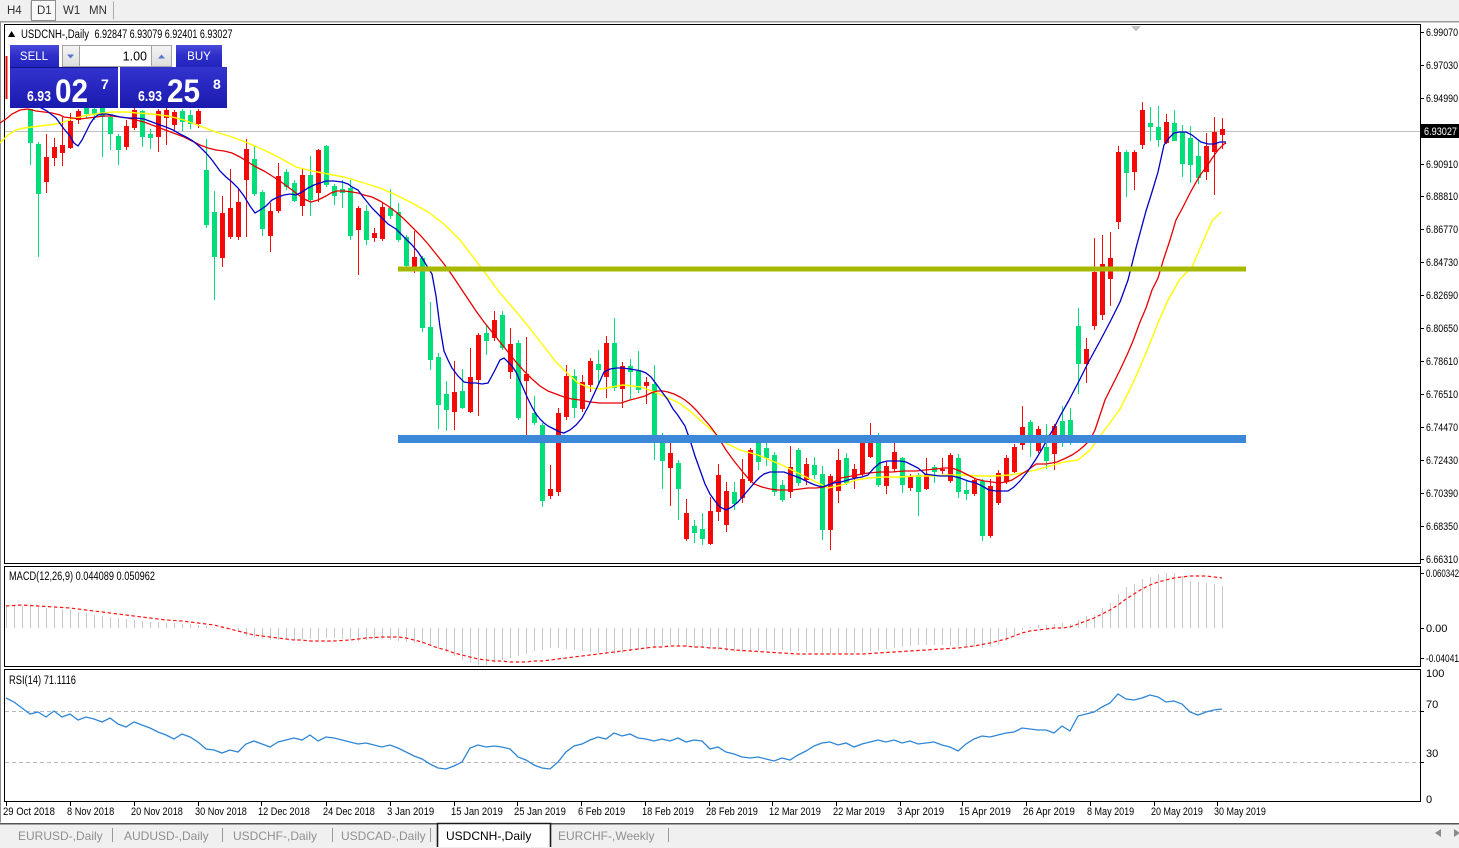 This screenshot has width=1459, height=848. I want to click on svg-text: EURUSD-,Daily, so click(60, 836).